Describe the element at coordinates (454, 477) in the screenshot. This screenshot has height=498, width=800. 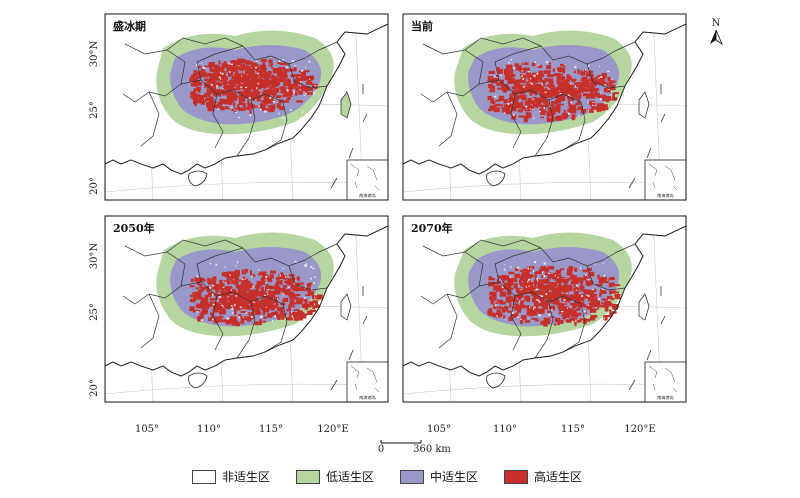
I see `legend-label: 中适生区` at that location.